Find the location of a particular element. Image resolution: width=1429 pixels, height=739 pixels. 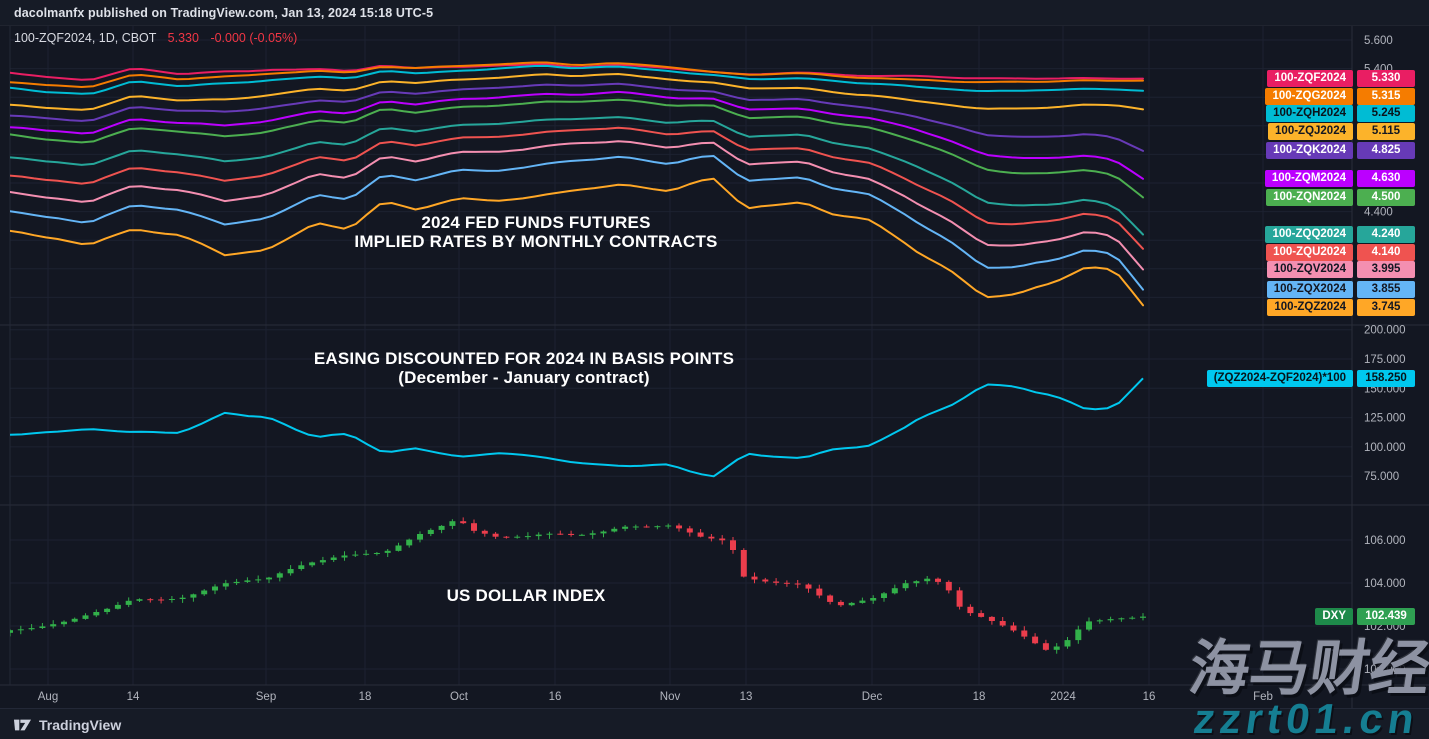

legend-symbol: 100-ZQF2024, 1D, CBOT is located at coordinates (85, 38).